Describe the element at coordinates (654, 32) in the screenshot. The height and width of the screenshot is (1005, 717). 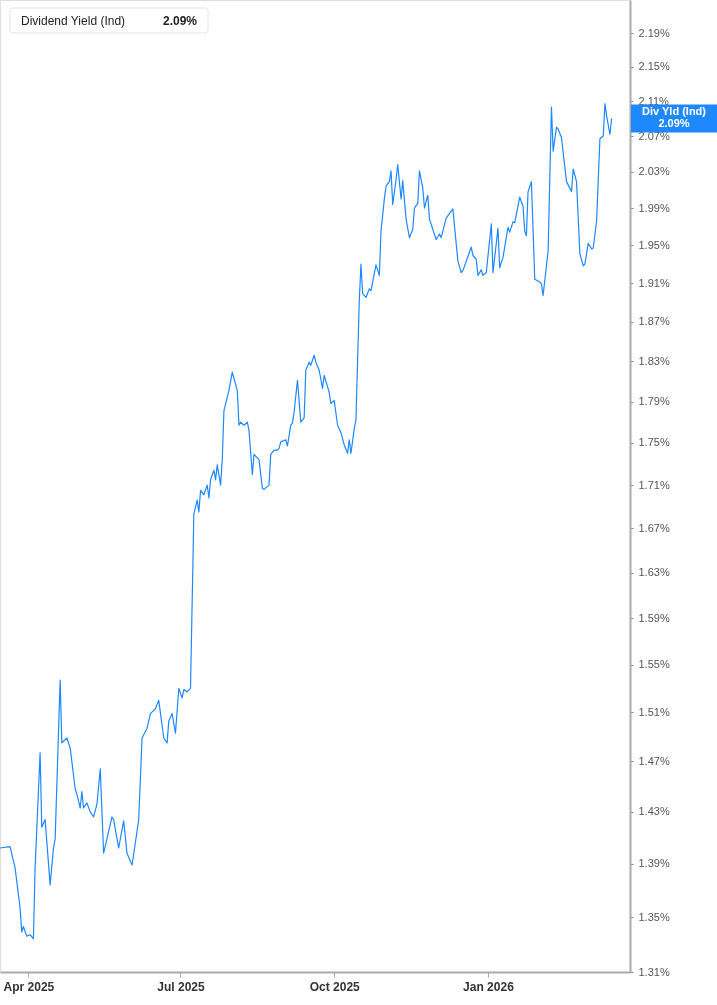
I see `y-tick-label: 2.19%` at that location.